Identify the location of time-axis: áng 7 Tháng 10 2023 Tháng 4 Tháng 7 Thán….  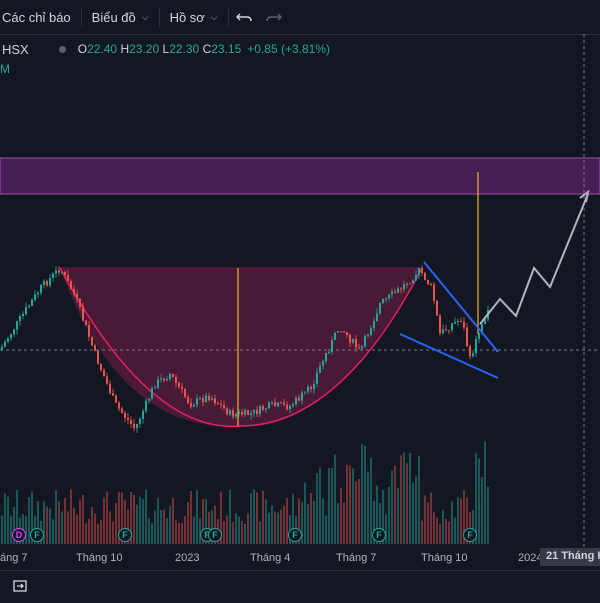
(300, 558).